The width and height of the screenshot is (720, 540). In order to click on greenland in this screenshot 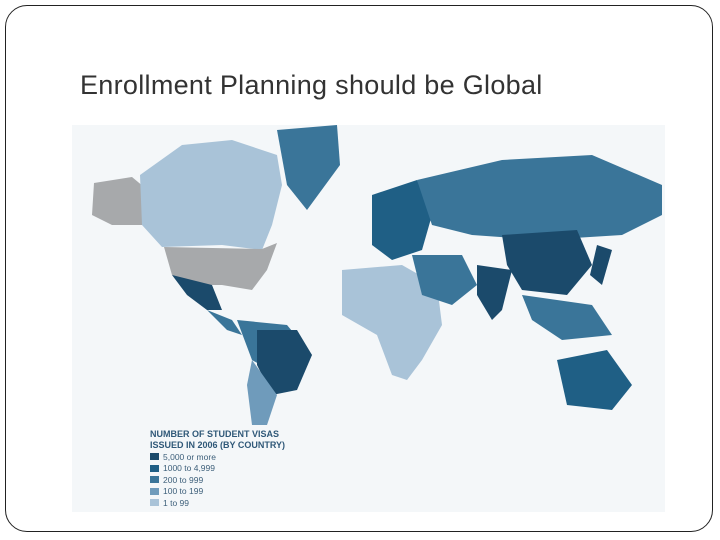, I will do `click(308, 167)`.